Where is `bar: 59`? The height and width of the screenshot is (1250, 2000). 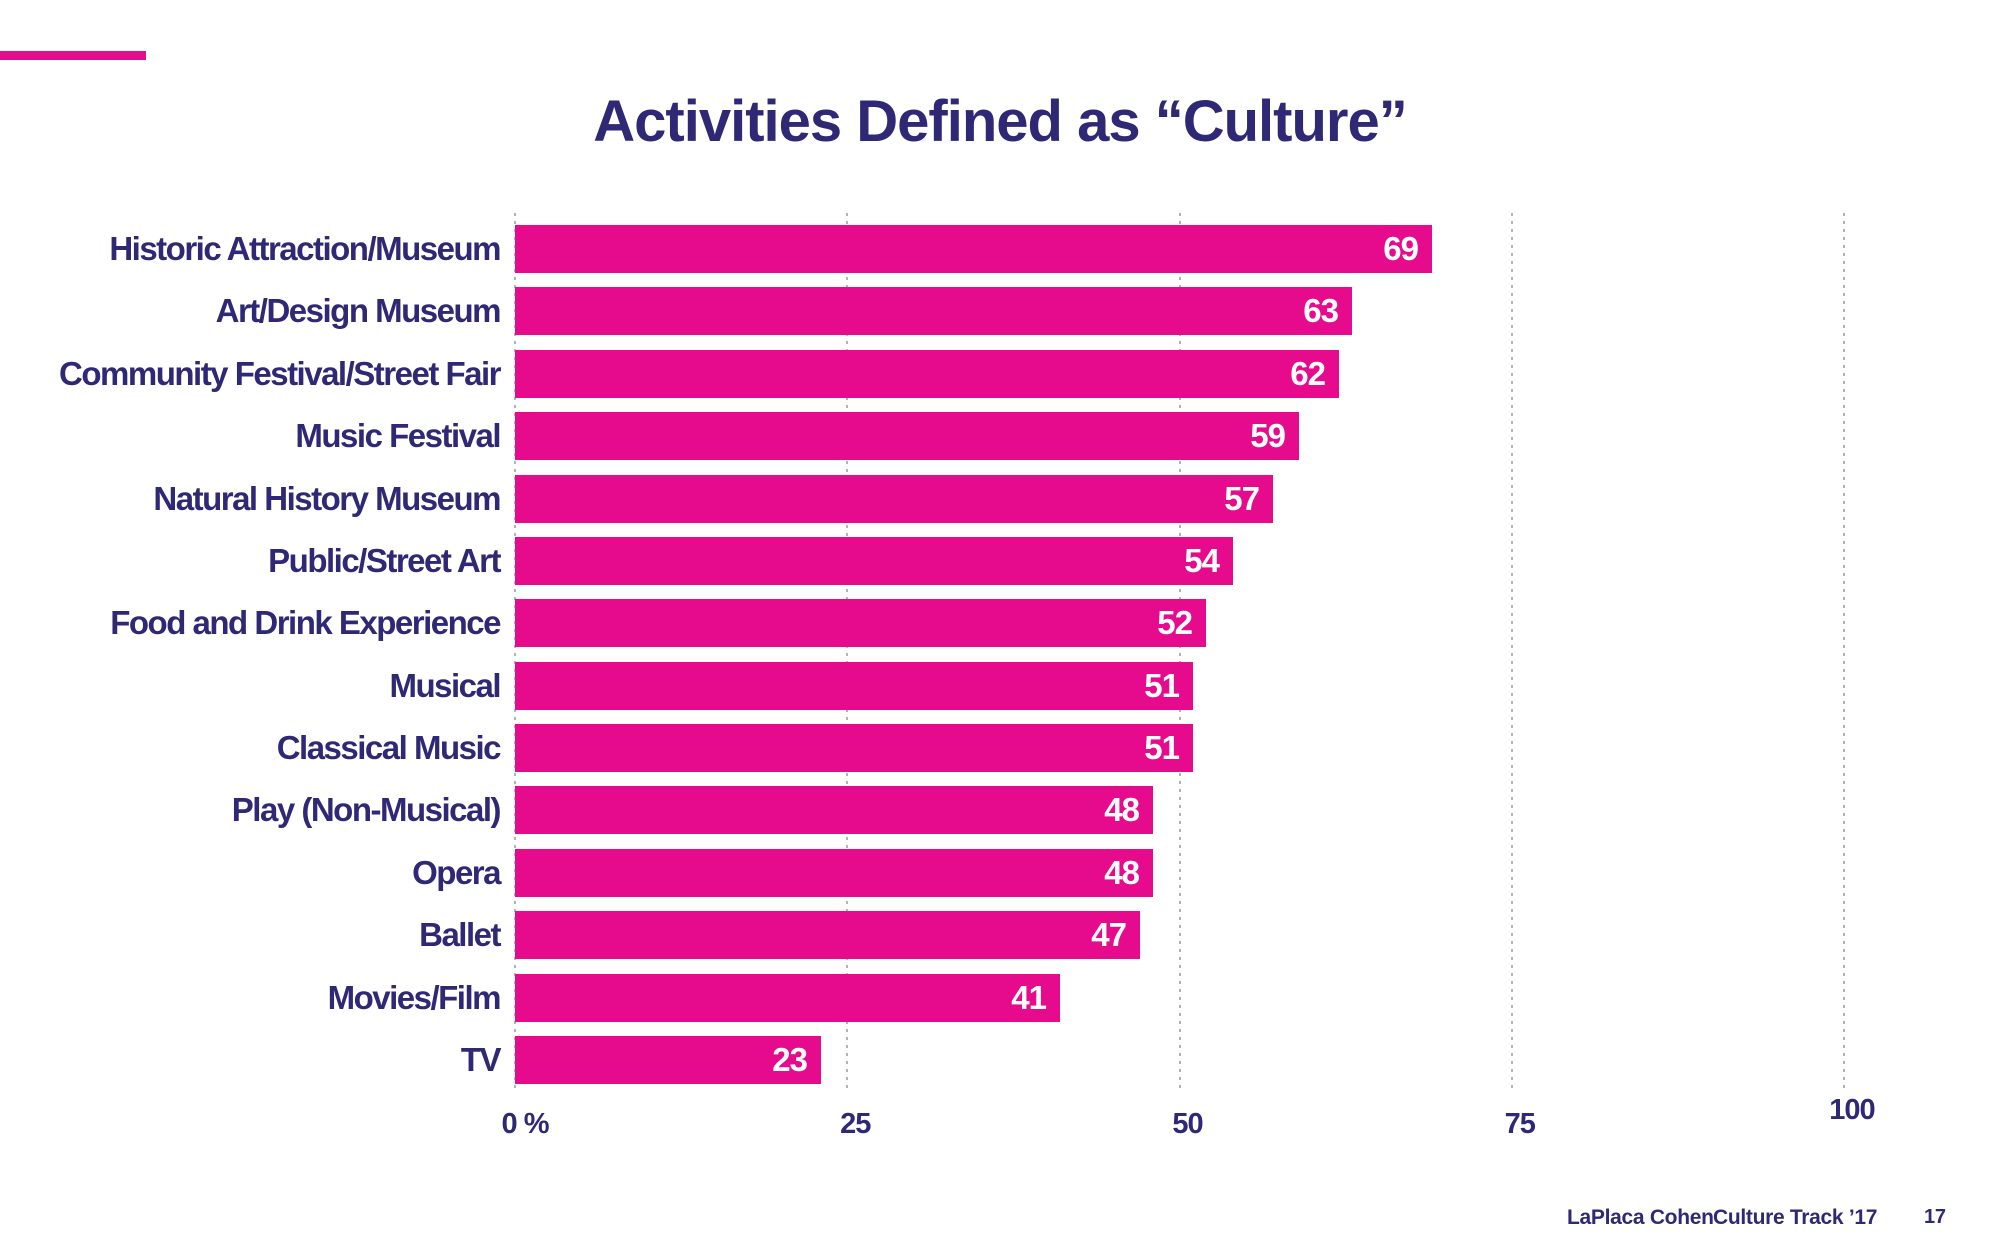 bar: 59 is located at coordinates (907, 436).